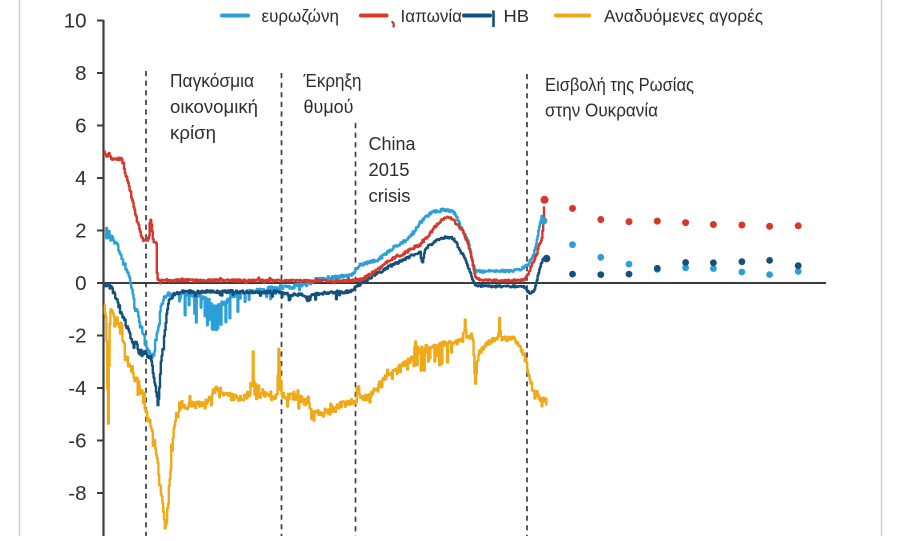  I want to click on svg-text: Έκρηξη, so click(332, 80).